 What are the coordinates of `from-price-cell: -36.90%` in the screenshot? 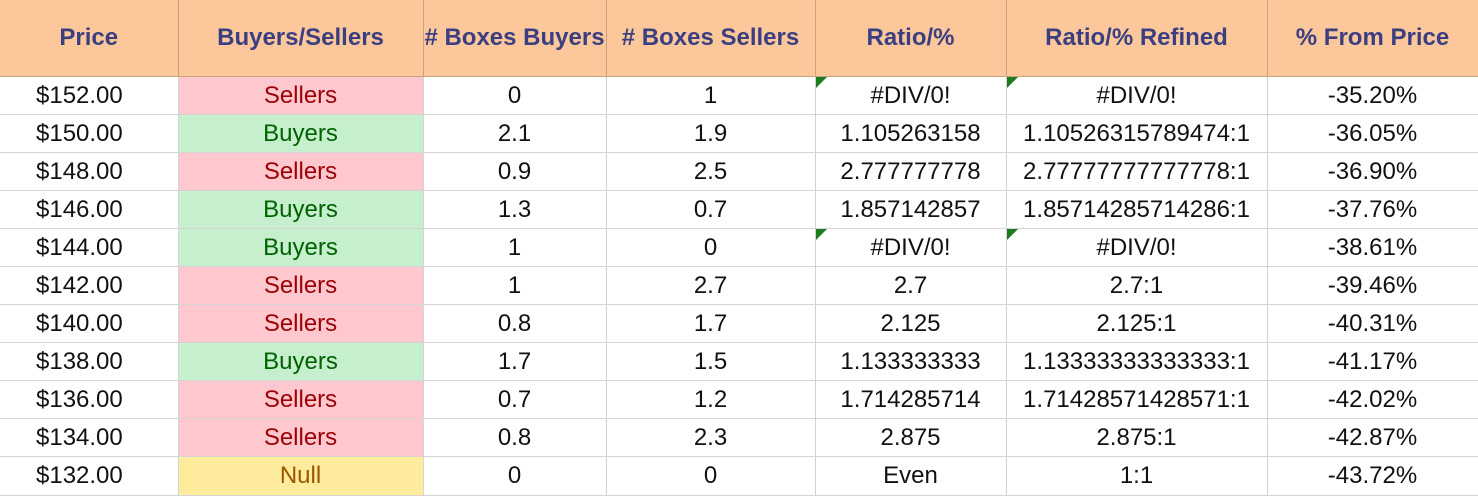 It's located at (1372, 171).